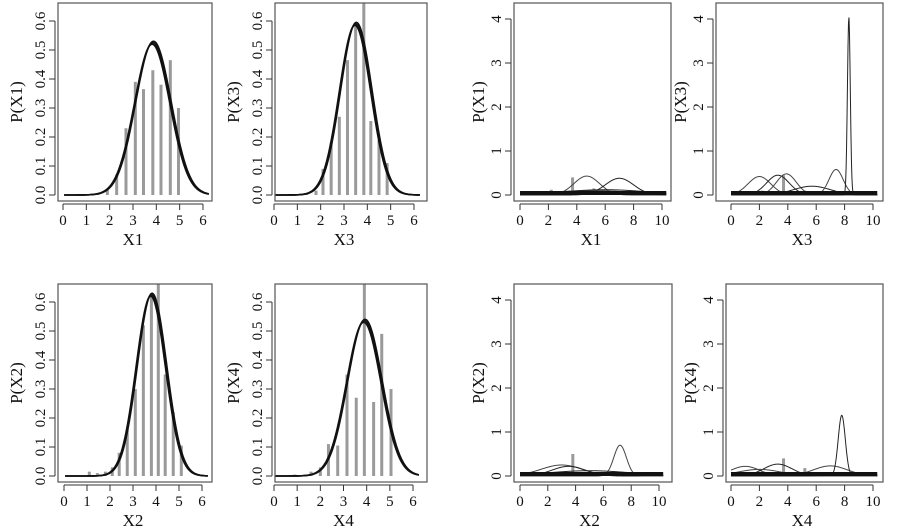 This screenshot has height=531, width=903. What do you see at coordinates (709, 388) in the screenshot?
I see `y-tick-label: 2` at bounding box center [709, 388].